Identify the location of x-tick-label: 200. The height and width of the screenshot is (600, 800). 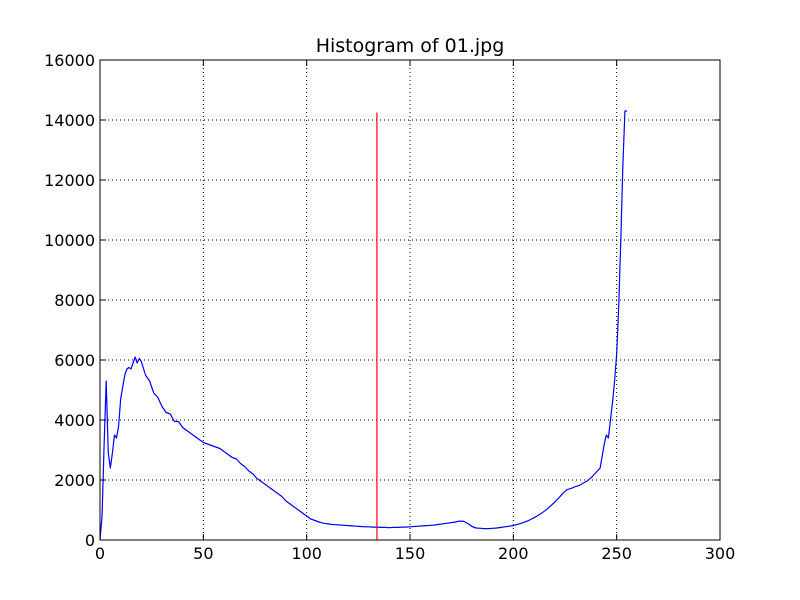
(513, 553).